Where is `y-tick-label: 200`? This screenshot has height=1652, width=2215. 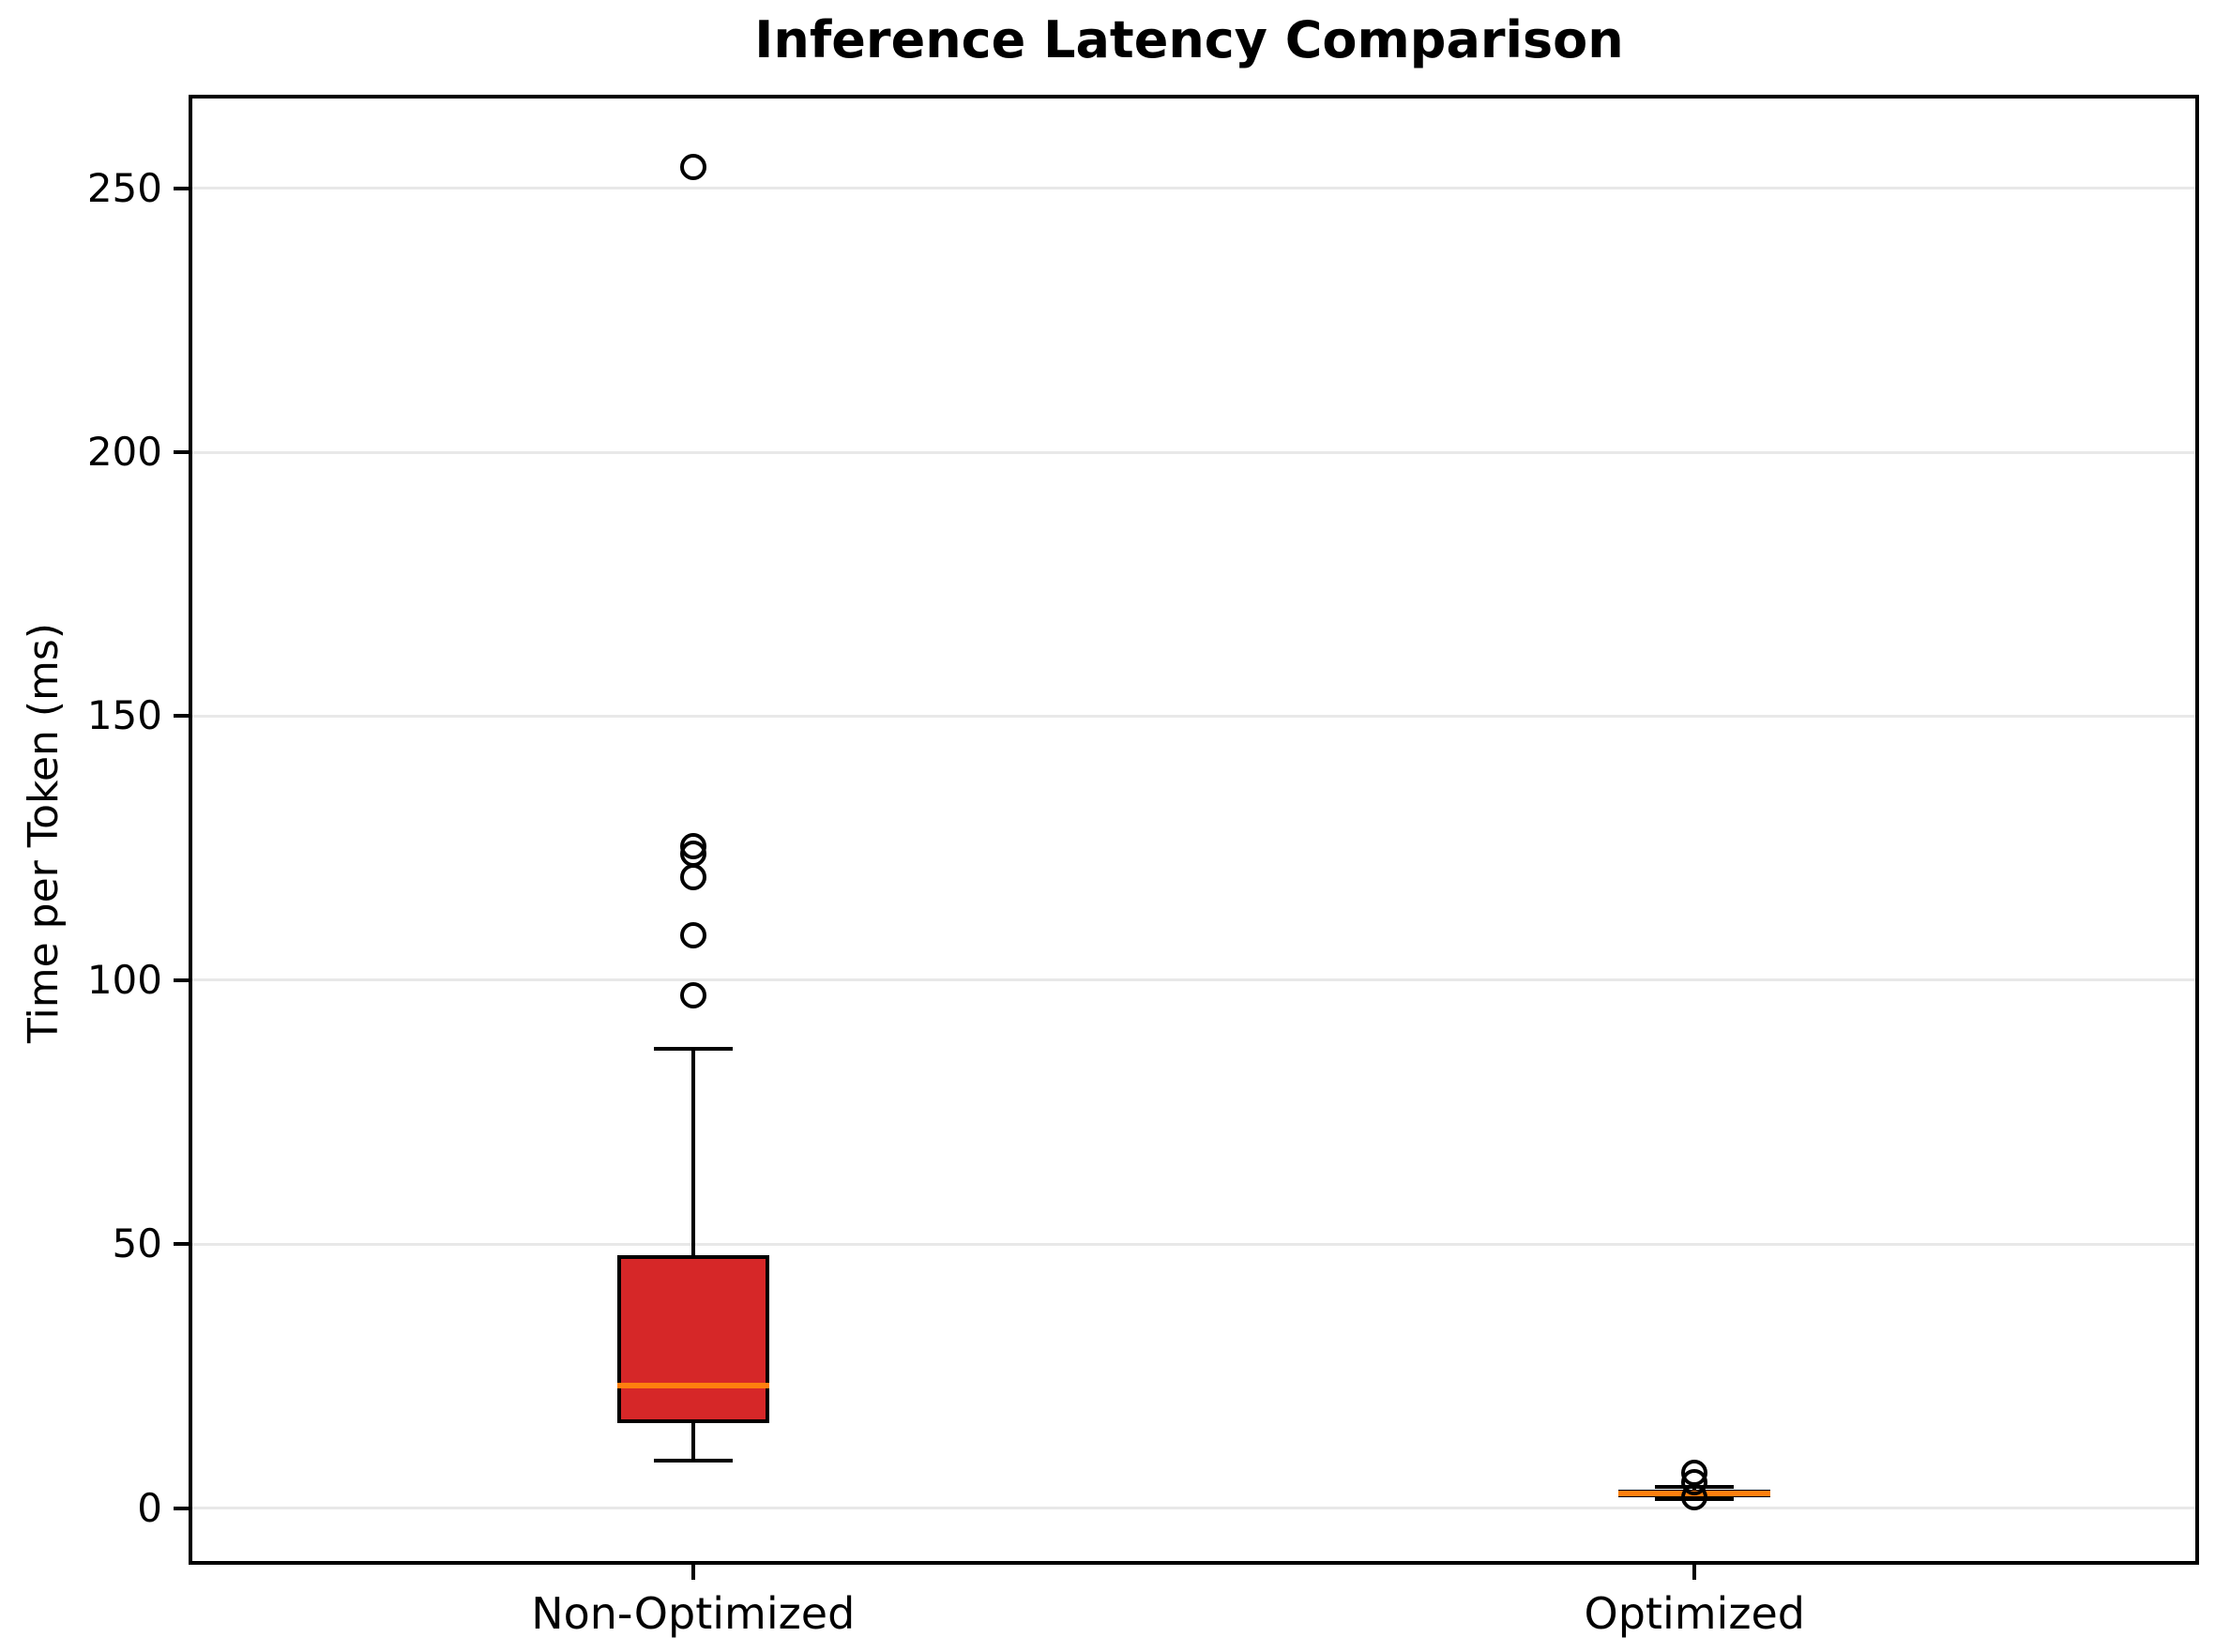 y-tick-label: 200 is located at coordinates (124, 452).